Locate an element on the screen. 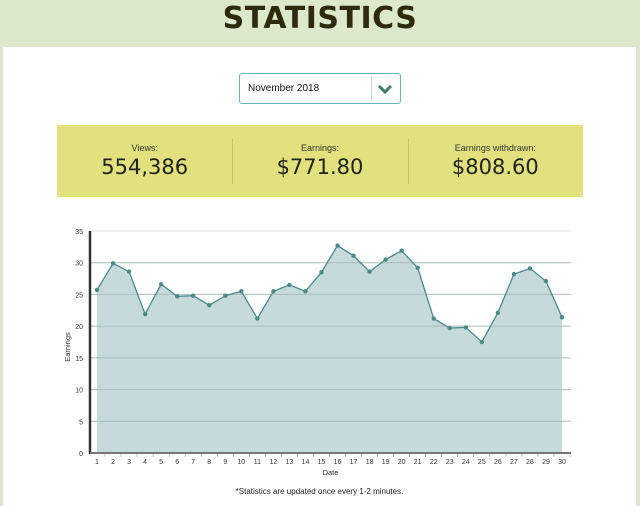 The width and height of the screenshot is (640, 506). x-axis-label: Date is located at coordinates (331, 472).